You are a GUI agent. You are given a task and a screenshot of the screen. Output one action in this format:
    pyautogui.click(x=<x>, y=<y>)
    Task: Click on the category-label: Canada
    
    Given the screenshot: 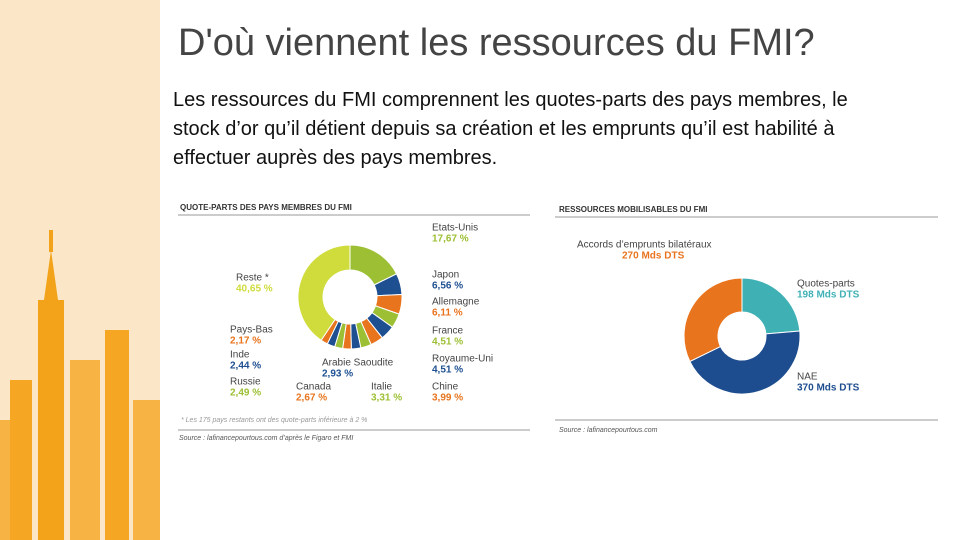 What is the action you would take?
    pyautogui.click(x=313, y=387)
    